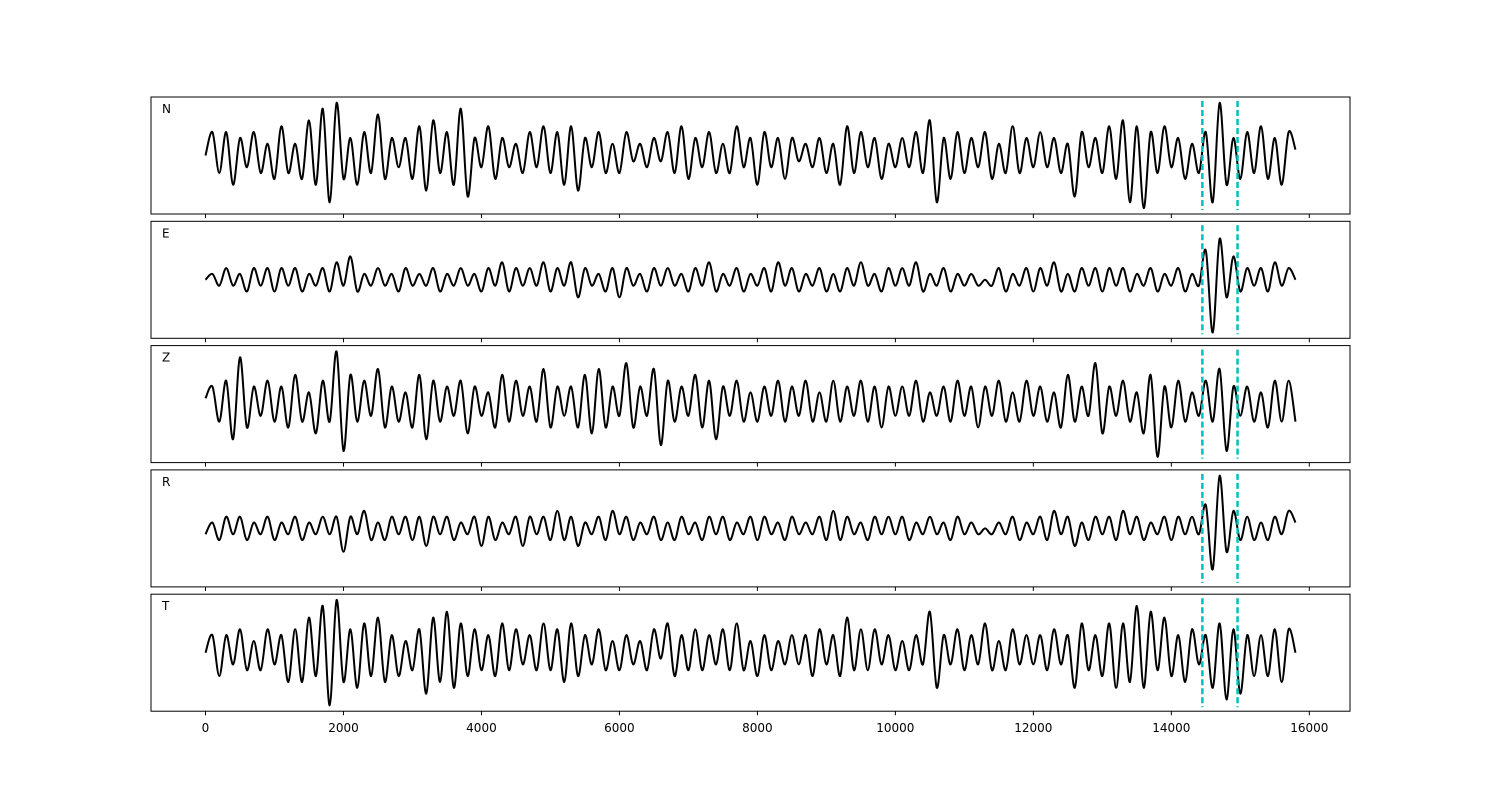  I want to click on x-tick-label: 8000, so click(757, 728).